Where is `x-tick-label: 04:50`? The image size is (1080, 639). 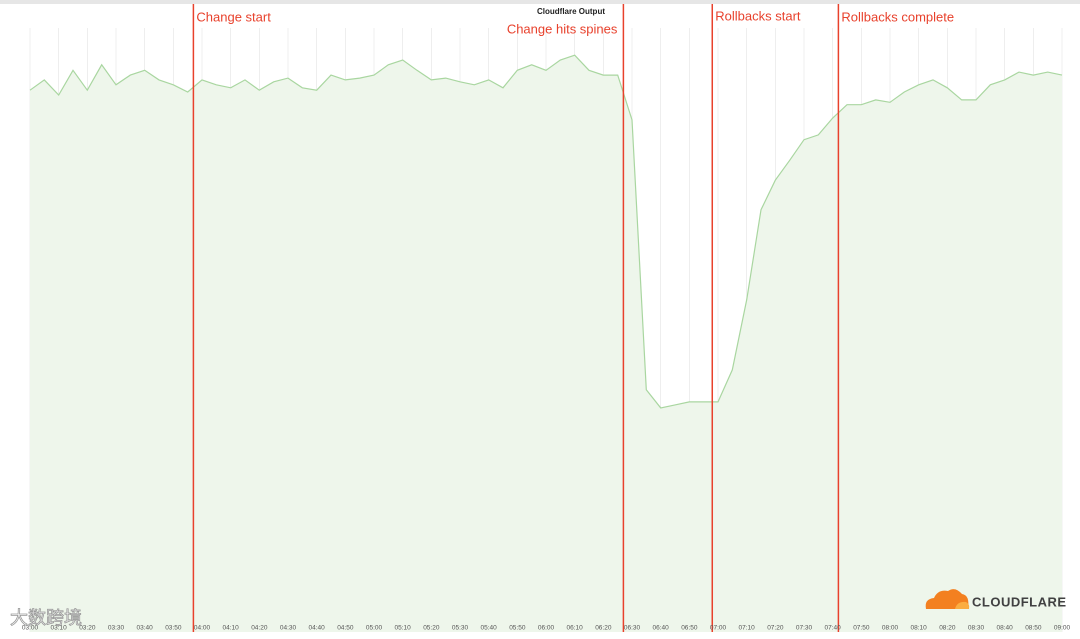 x-tick-label: 04:50 is located at coordinates (345, 628).